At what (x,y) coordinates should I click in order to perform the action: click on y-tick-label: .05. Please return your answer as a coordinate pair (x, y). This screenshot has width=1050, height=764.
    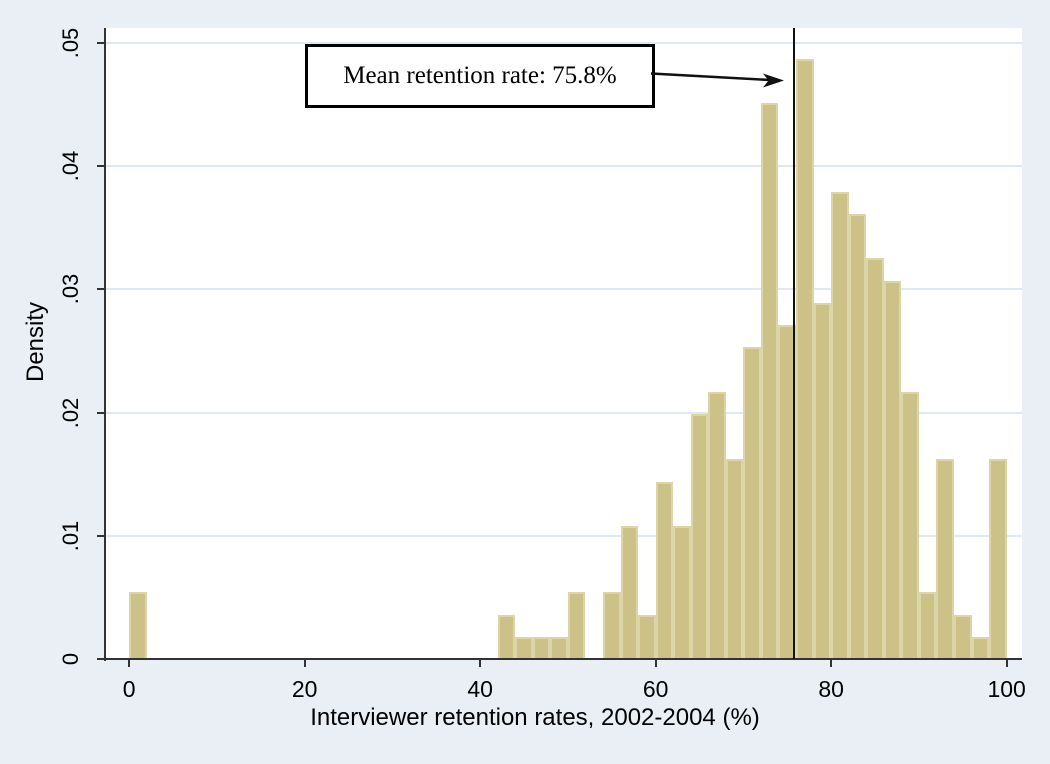
    Looking at the image, I should click on (70, 43).